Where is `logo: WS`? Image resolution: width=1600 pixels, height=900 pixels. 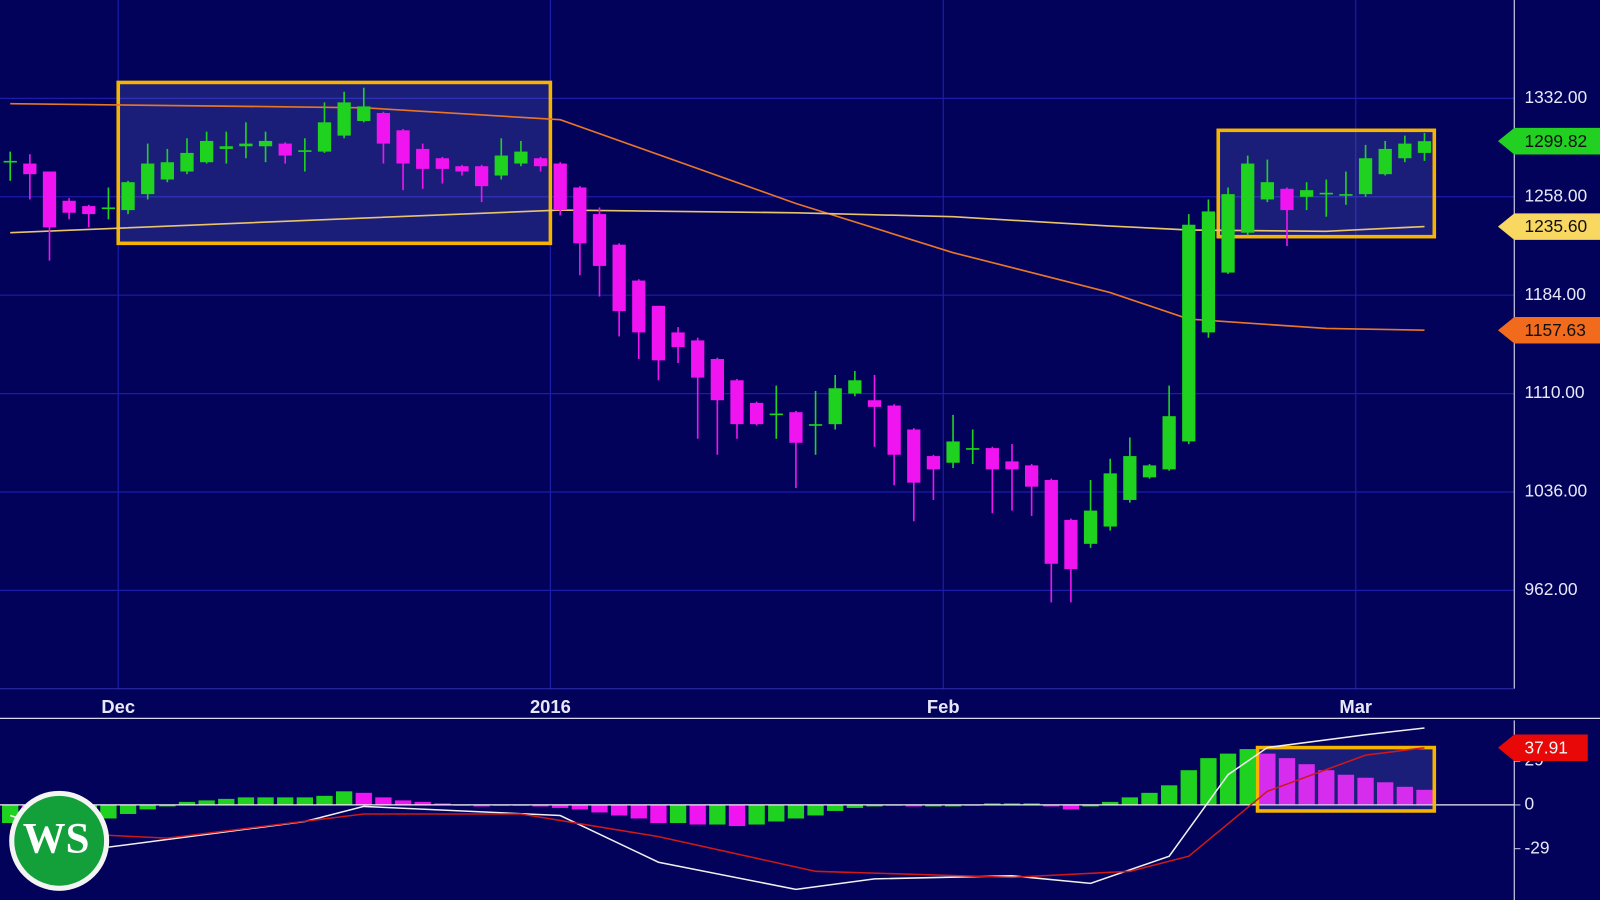 logo: WS is located at coordinates (59, 840).